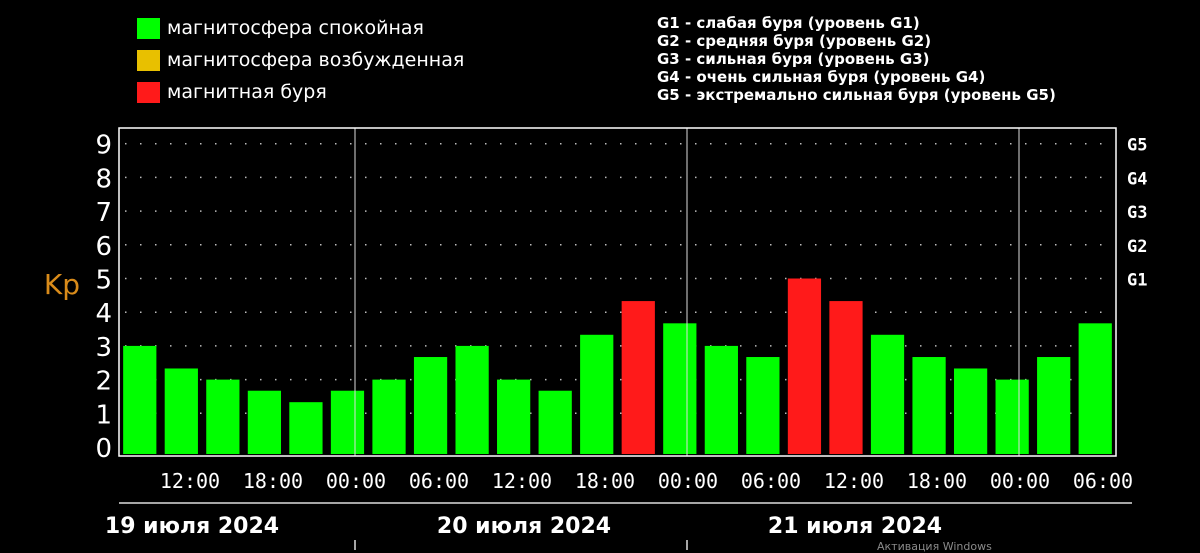 This screenshot has height=553, width=1200. I want to click on y-tick-label: 9, so click(103, 146).